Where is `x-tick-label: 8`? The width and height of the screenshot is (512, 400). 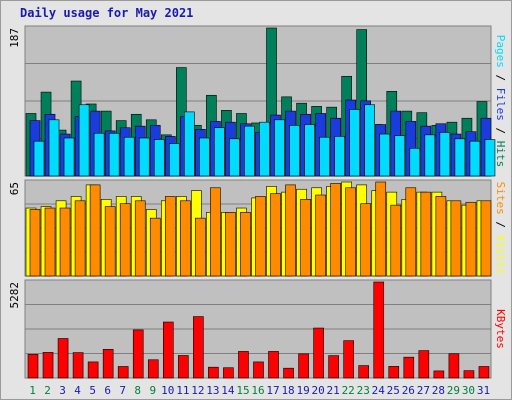 x-tick-label: 8 is located at coordinates (137, 390).